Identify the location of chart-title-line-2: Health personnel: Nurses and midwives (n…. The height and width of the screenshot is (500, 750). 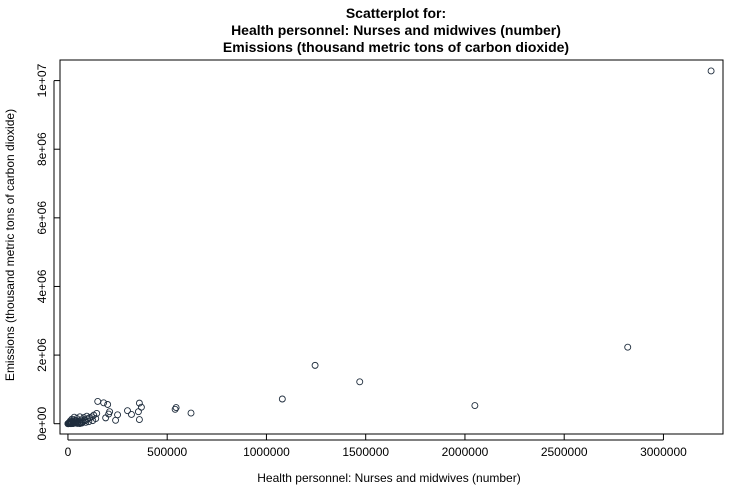
(396, 30).